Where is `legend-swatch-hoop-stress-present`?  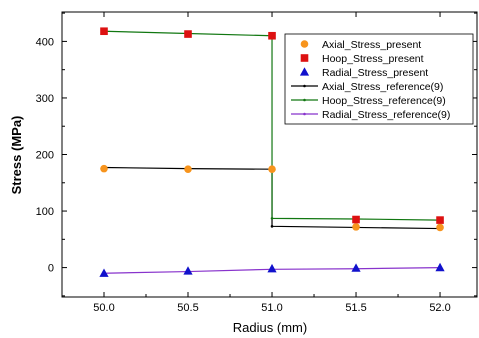 legend-swatch-hoop-stress-present is located at coordinates (304, 58).